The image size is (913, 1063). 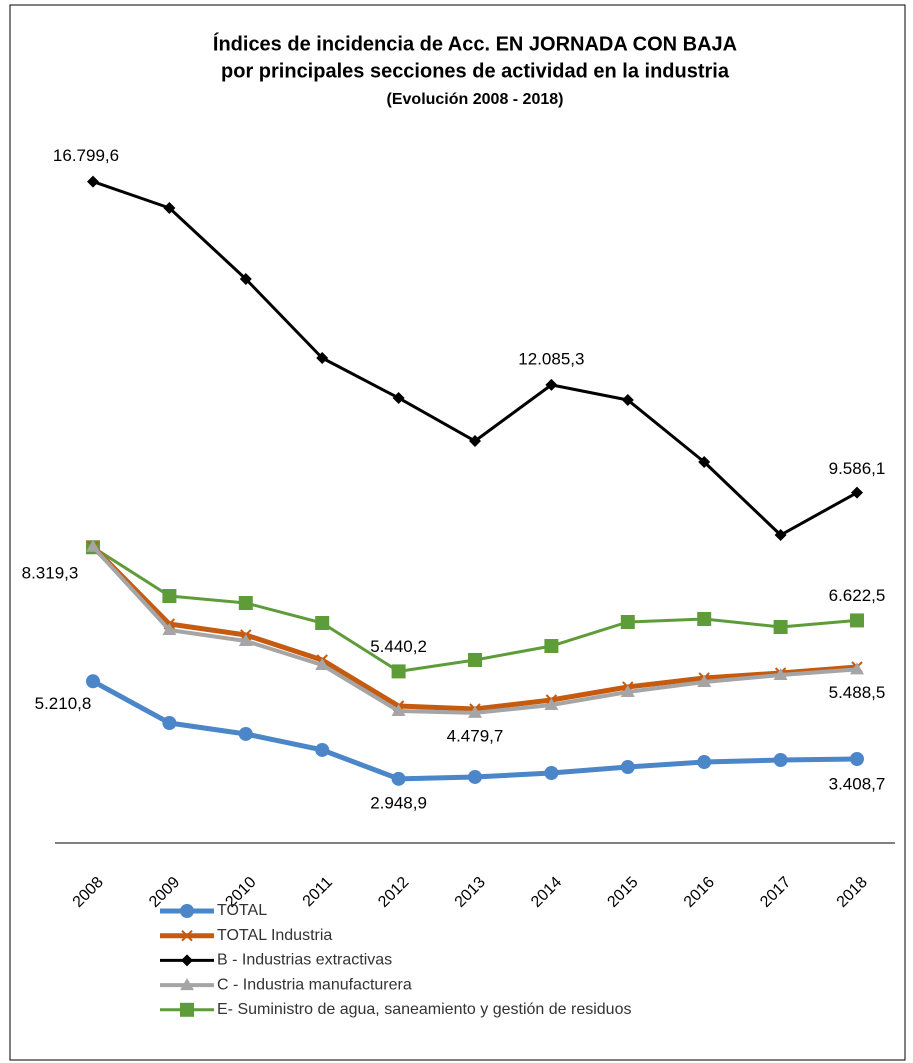 What do you see at coordinates (475, 735) in the screenshot?
I see `data-label: 4.479,7` at bounding box center [475, 735].